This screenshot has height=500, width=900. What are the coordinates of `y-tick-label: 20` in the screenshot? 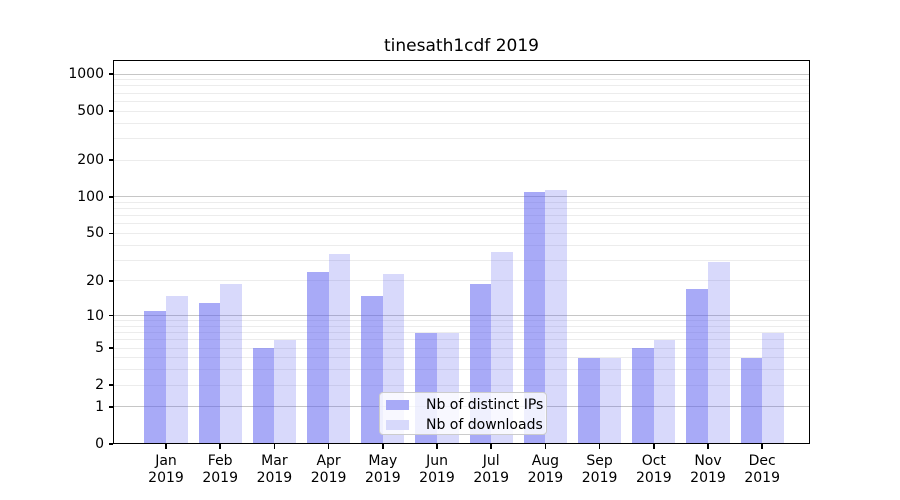 It's located at (95, 280).